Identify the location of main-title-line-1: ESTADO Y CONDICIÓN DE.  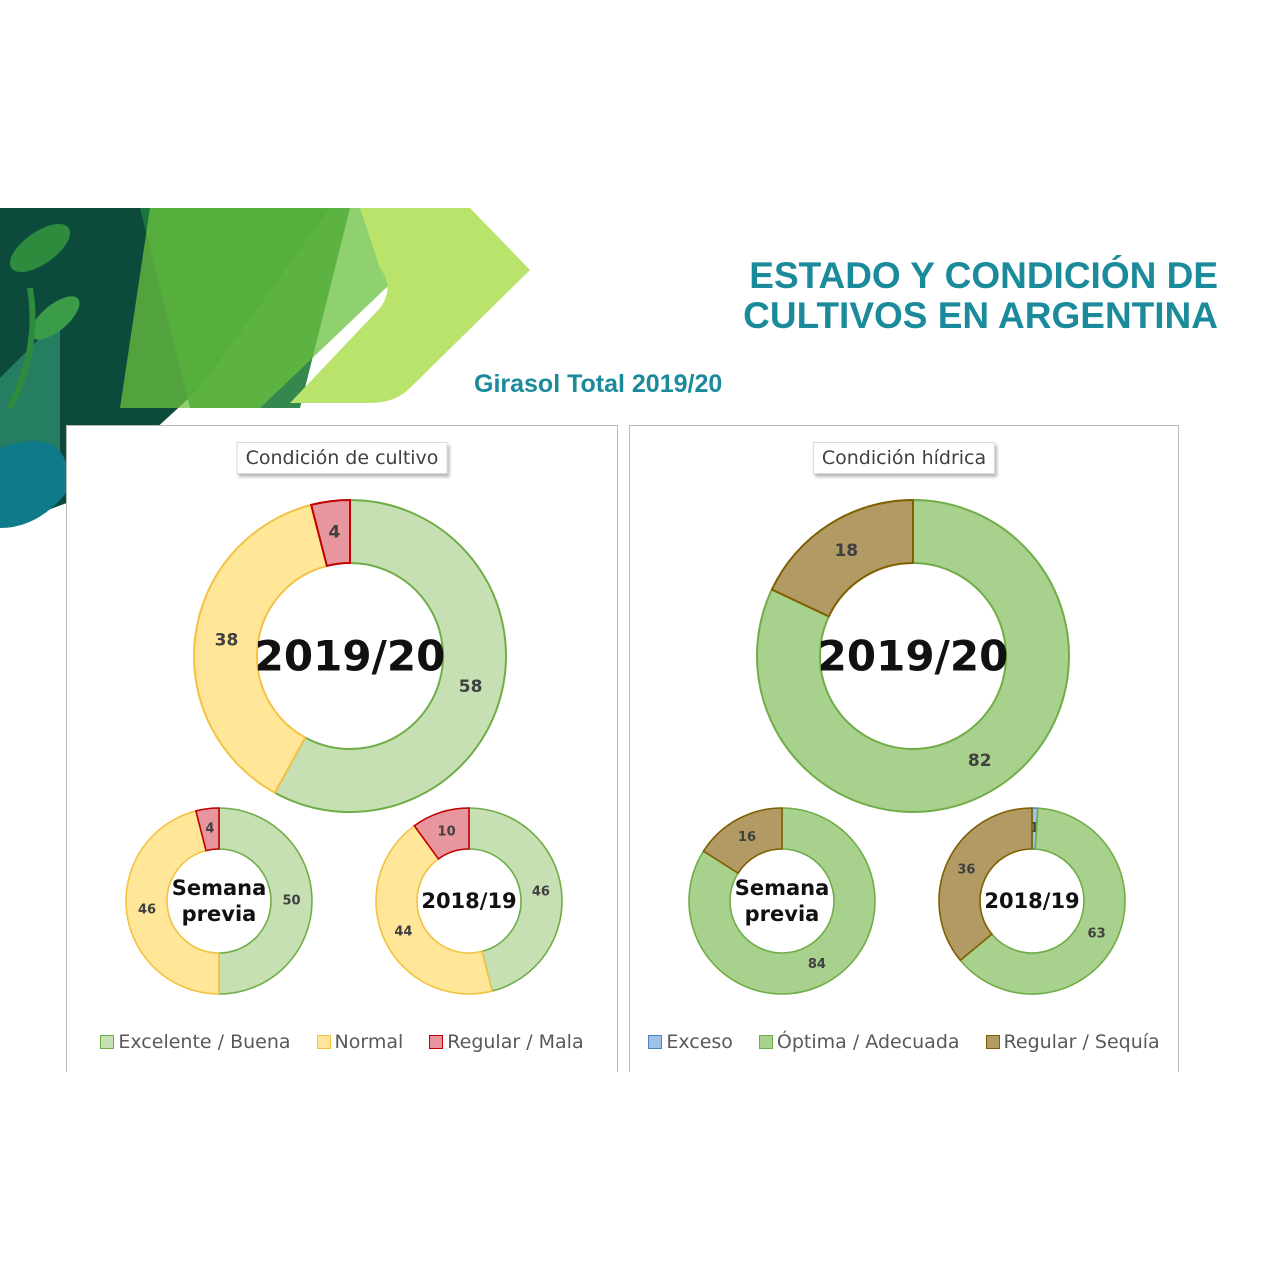
(983, 275).